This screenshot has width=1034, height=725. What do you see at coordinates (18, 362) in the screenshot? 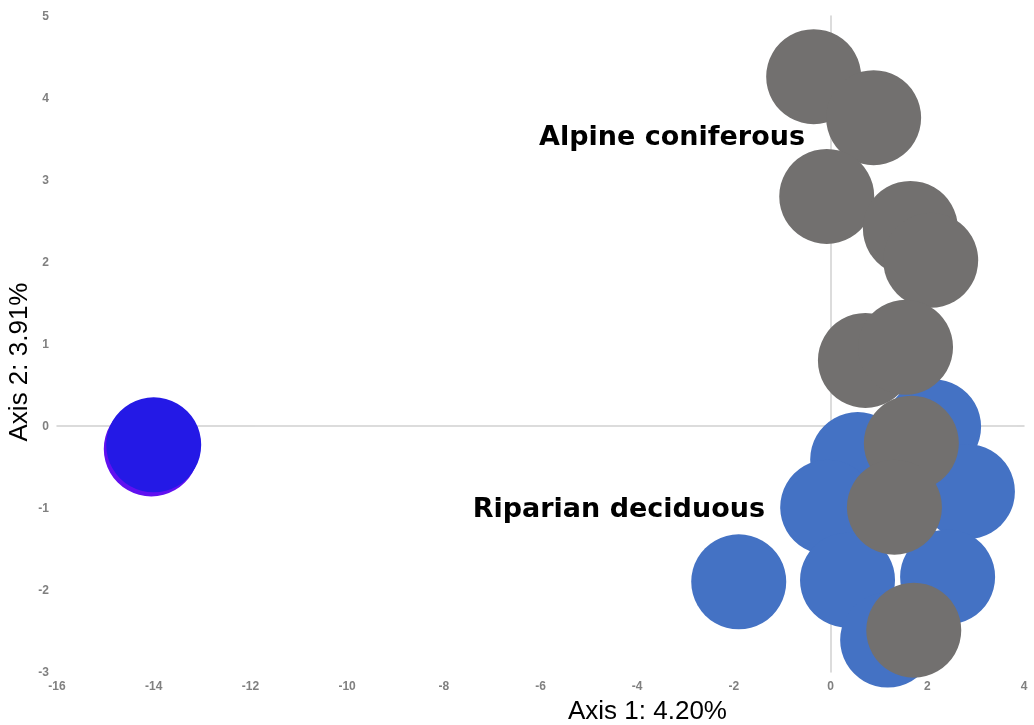
I see `y-axis-title: Axis 2: 3.91%` at bounding box center [18, 362].